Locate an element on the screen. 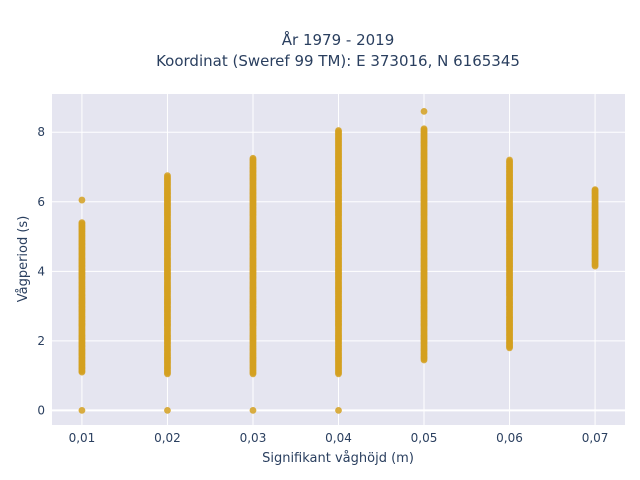 Image resolution: width=640 pixels, height=480 pixels. y-tick-labels: 0 2 4 6 8 is located at coordinates (41, 271).